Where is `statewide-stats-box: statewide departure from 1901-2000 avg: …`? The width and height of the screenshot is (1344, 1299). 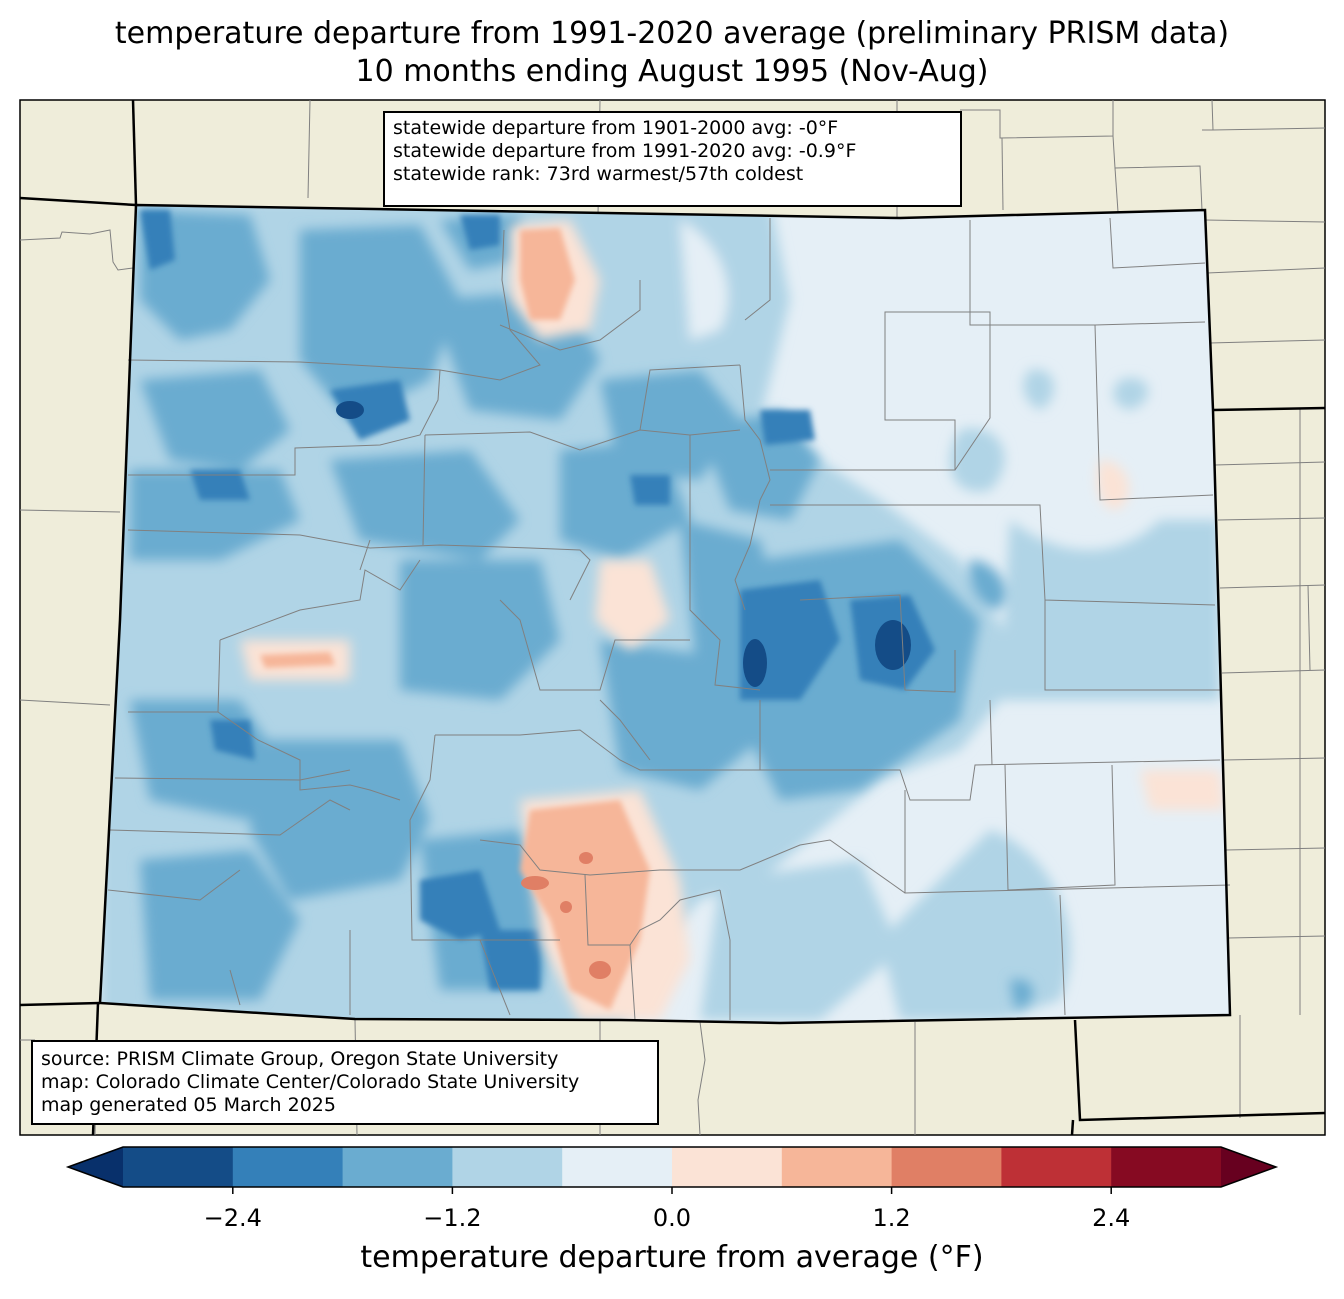 statewide-stats-box: statewide departure from 1901-2000 avg: … is located at coordinates (672, 159).